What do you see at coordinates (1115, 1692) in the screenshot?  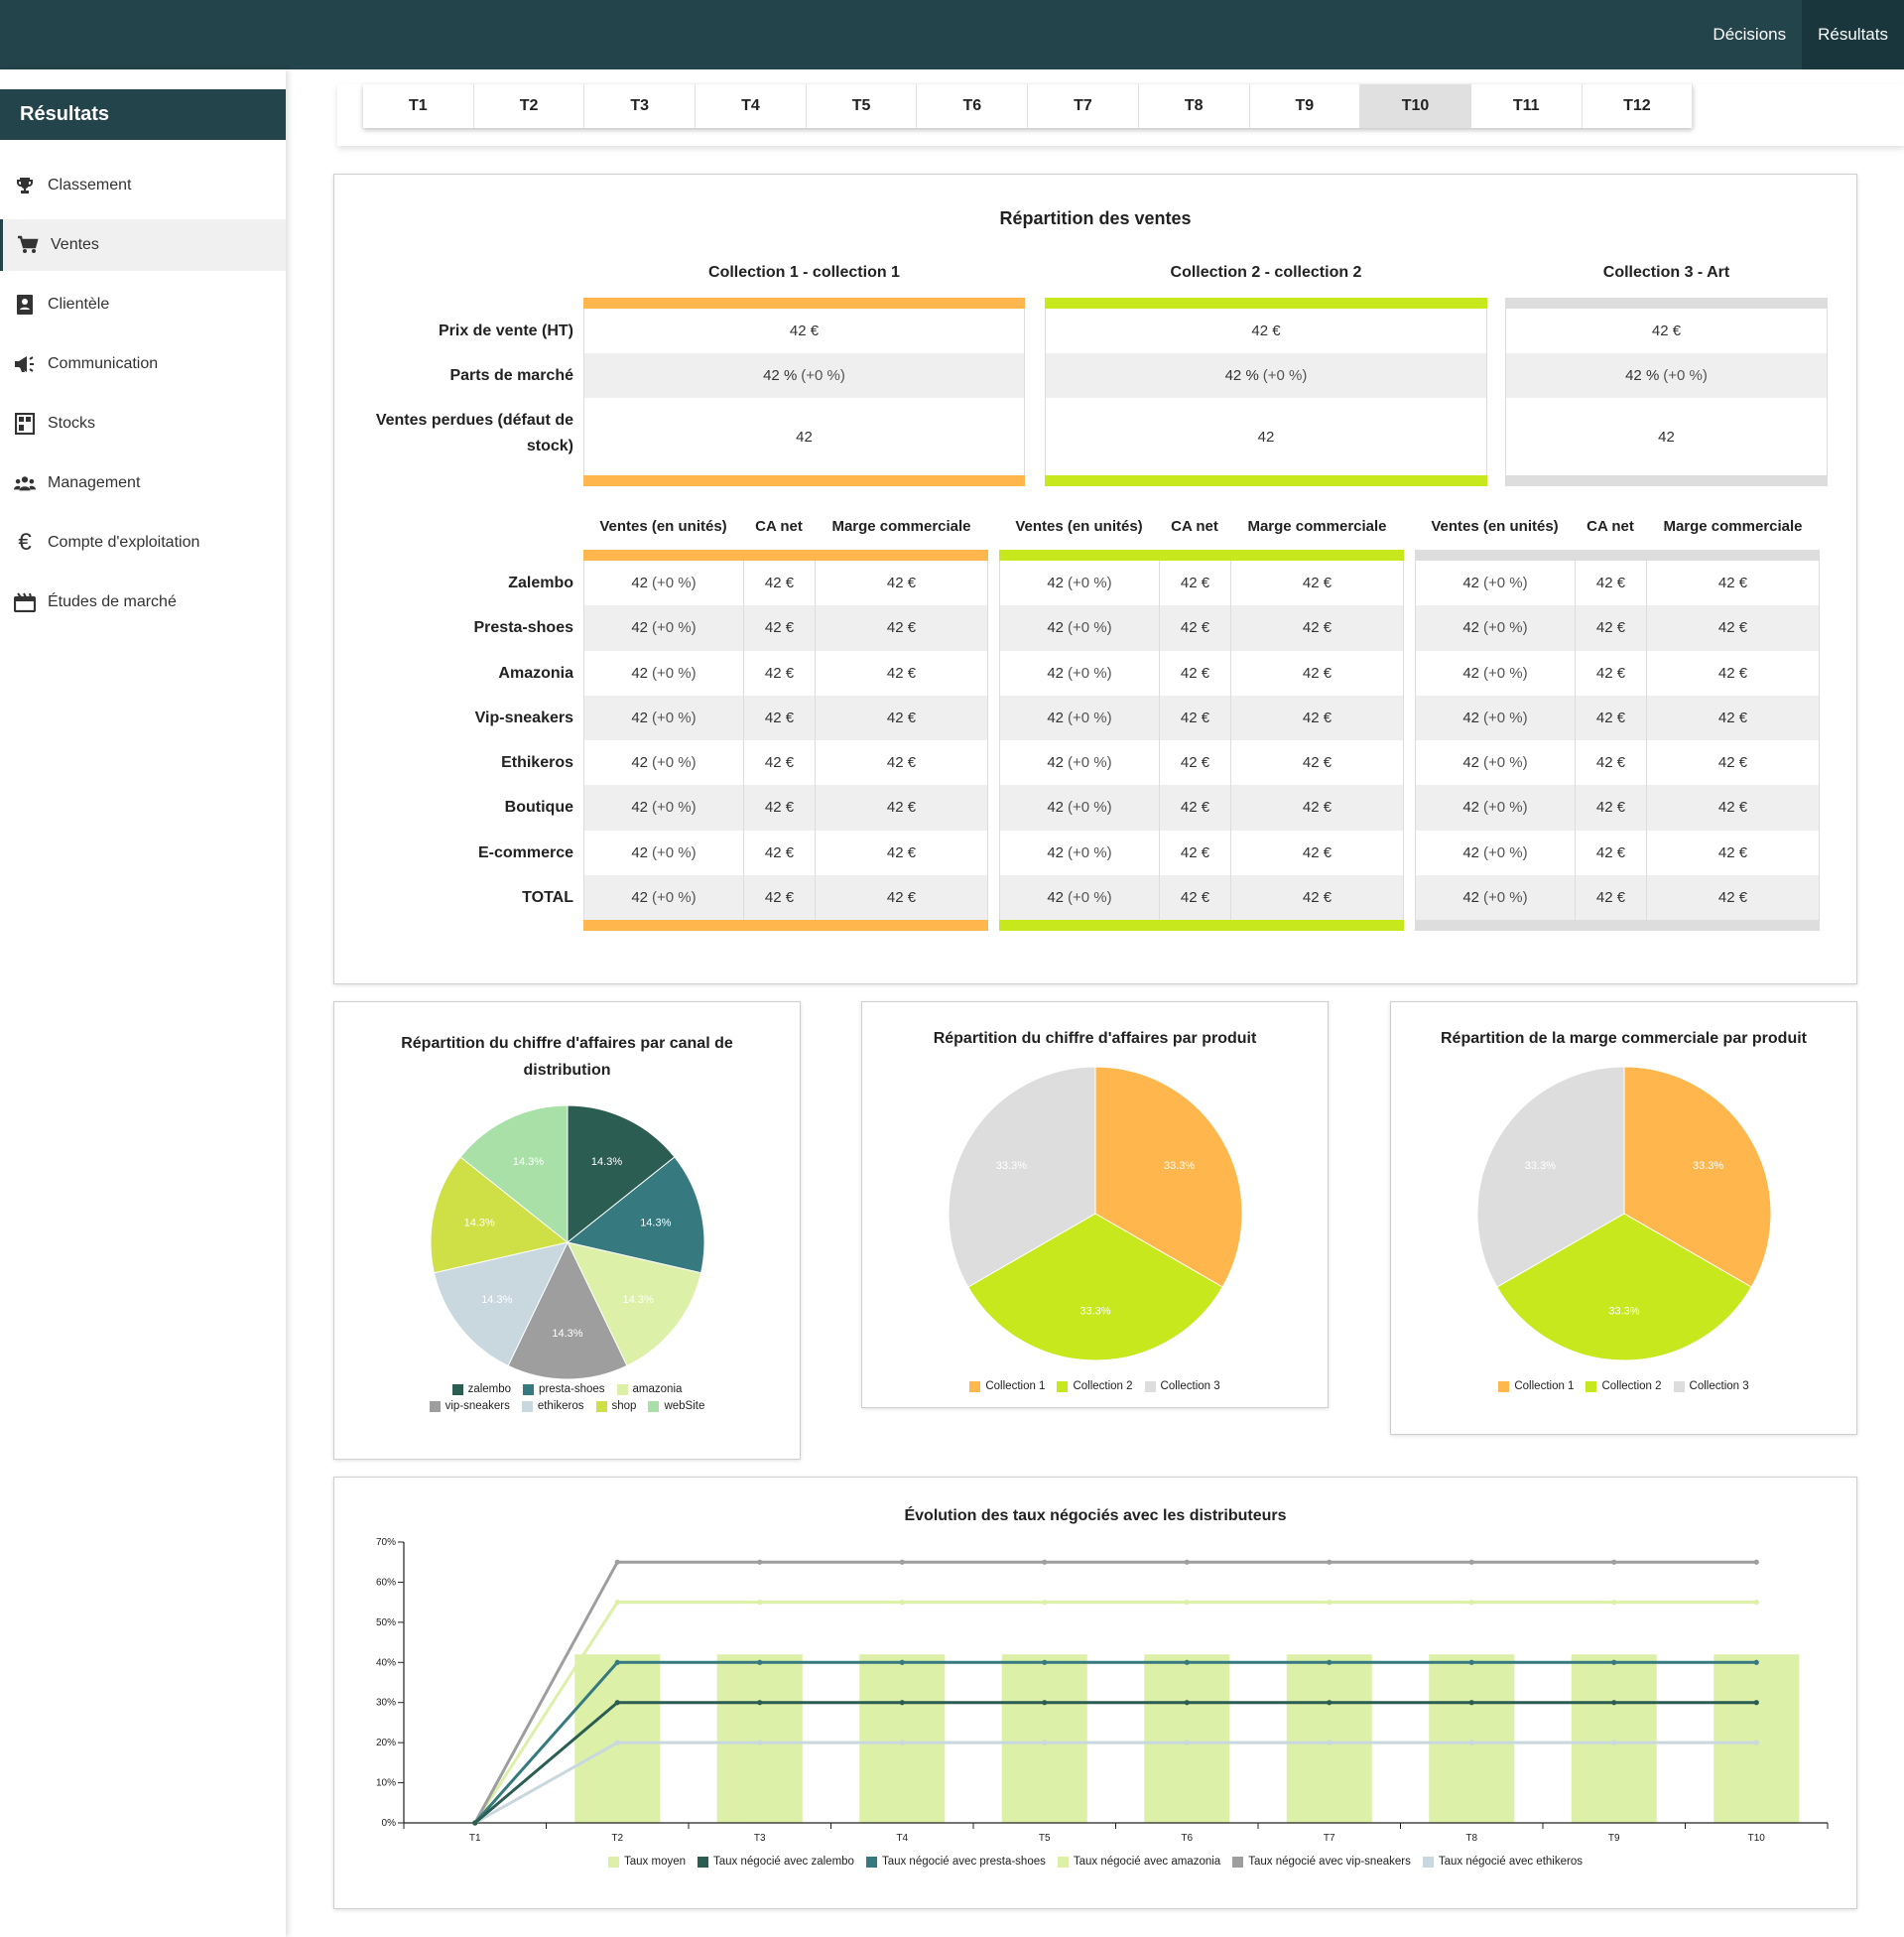 I see `line-taux-négocié-avec-vip-sneakers` at bounding box center [1115, 1692].